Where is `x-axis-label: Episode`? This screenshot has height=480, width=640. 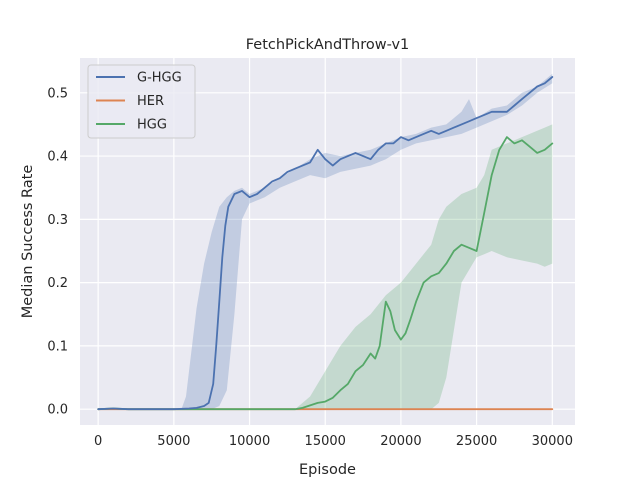
x-axis-label: Episode is located at coordinates (327, 470).